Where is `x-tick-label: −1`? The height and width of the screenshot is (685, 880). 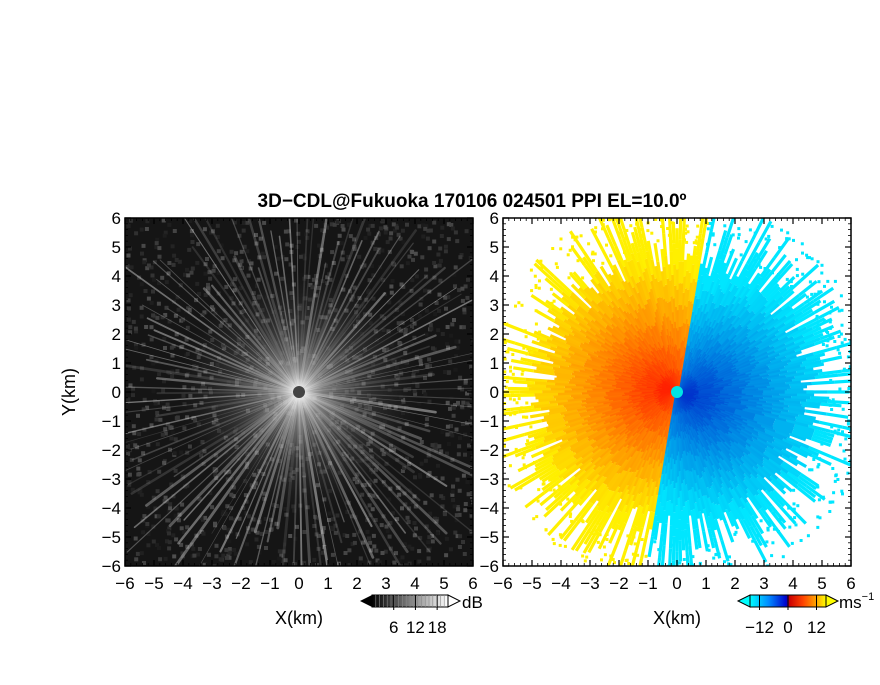
x-tick-label: −1 is located at coordinates (269, 583).